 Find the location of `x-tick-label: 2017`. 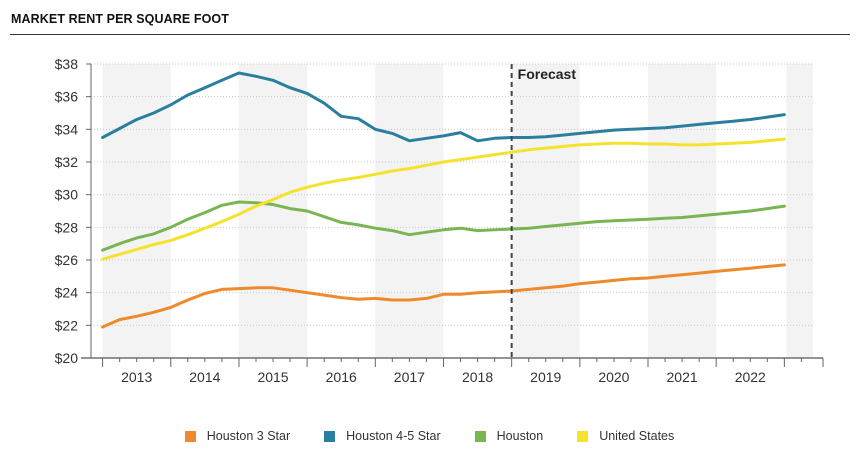

x-tick-label: 2017 is located at coordinates (409, 377).